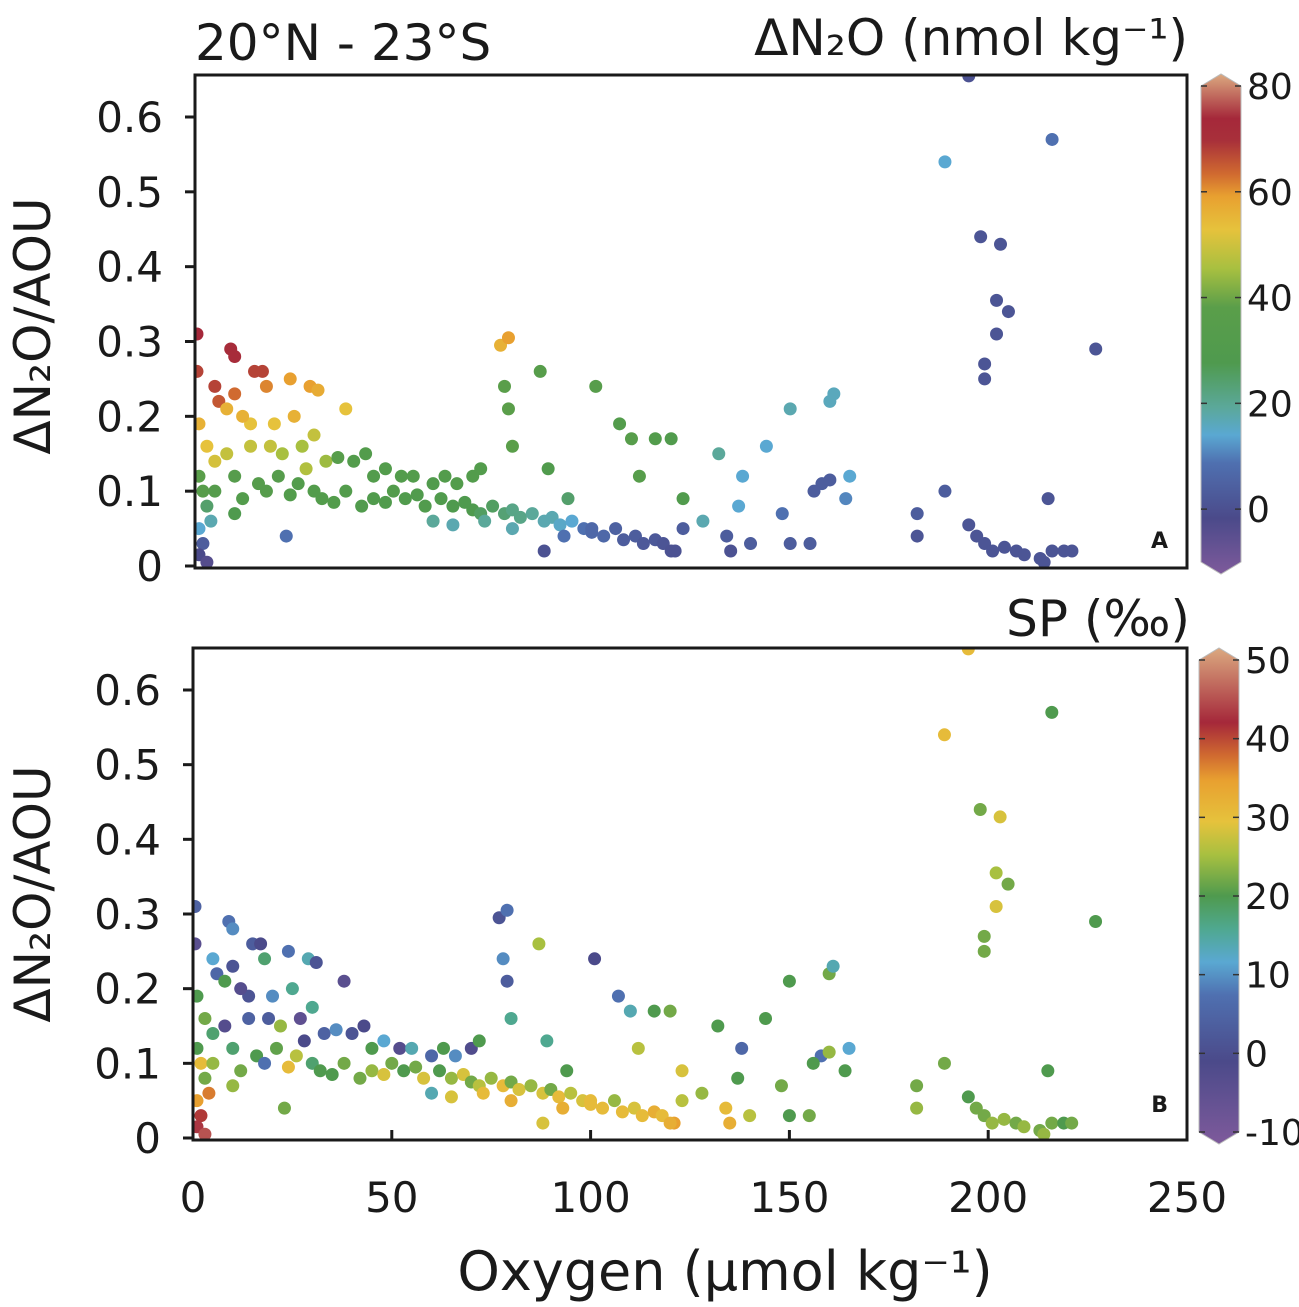 The image size is (1299, 1307). What do you see at coordinates (1268, 897) in the screenshot?
I see `panel-b-colorbar-tick-label: 20` at bounding box center [1268, 897].